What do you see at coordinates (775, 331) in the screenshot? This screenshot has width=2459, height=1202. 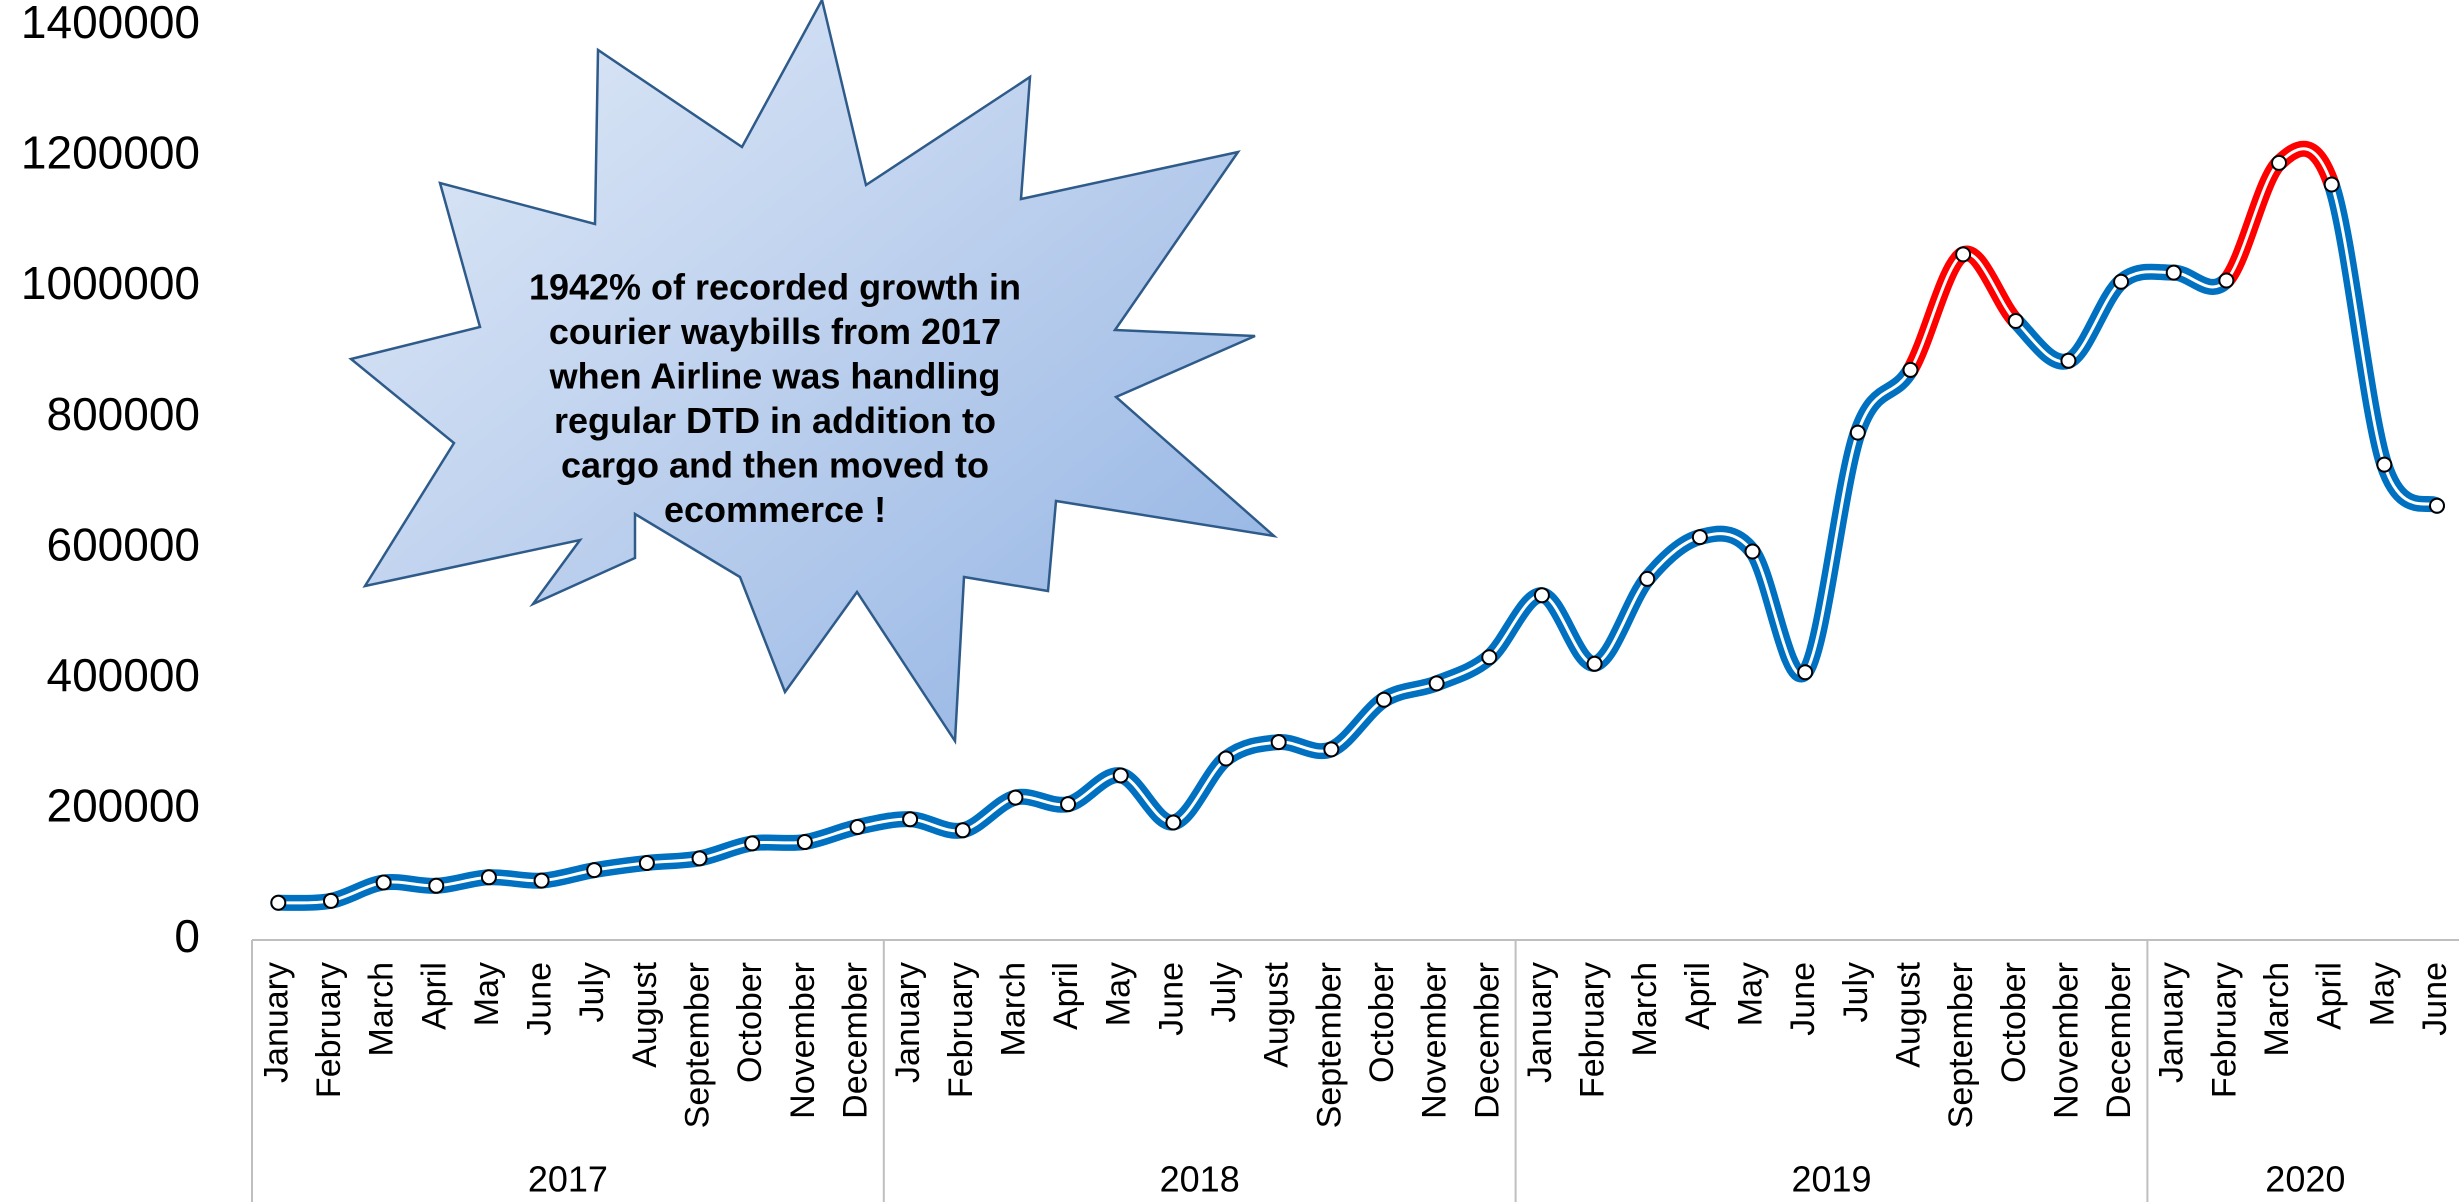 I see `annotation-line: courier waybills from 2017` at bounding box center [775, 331].